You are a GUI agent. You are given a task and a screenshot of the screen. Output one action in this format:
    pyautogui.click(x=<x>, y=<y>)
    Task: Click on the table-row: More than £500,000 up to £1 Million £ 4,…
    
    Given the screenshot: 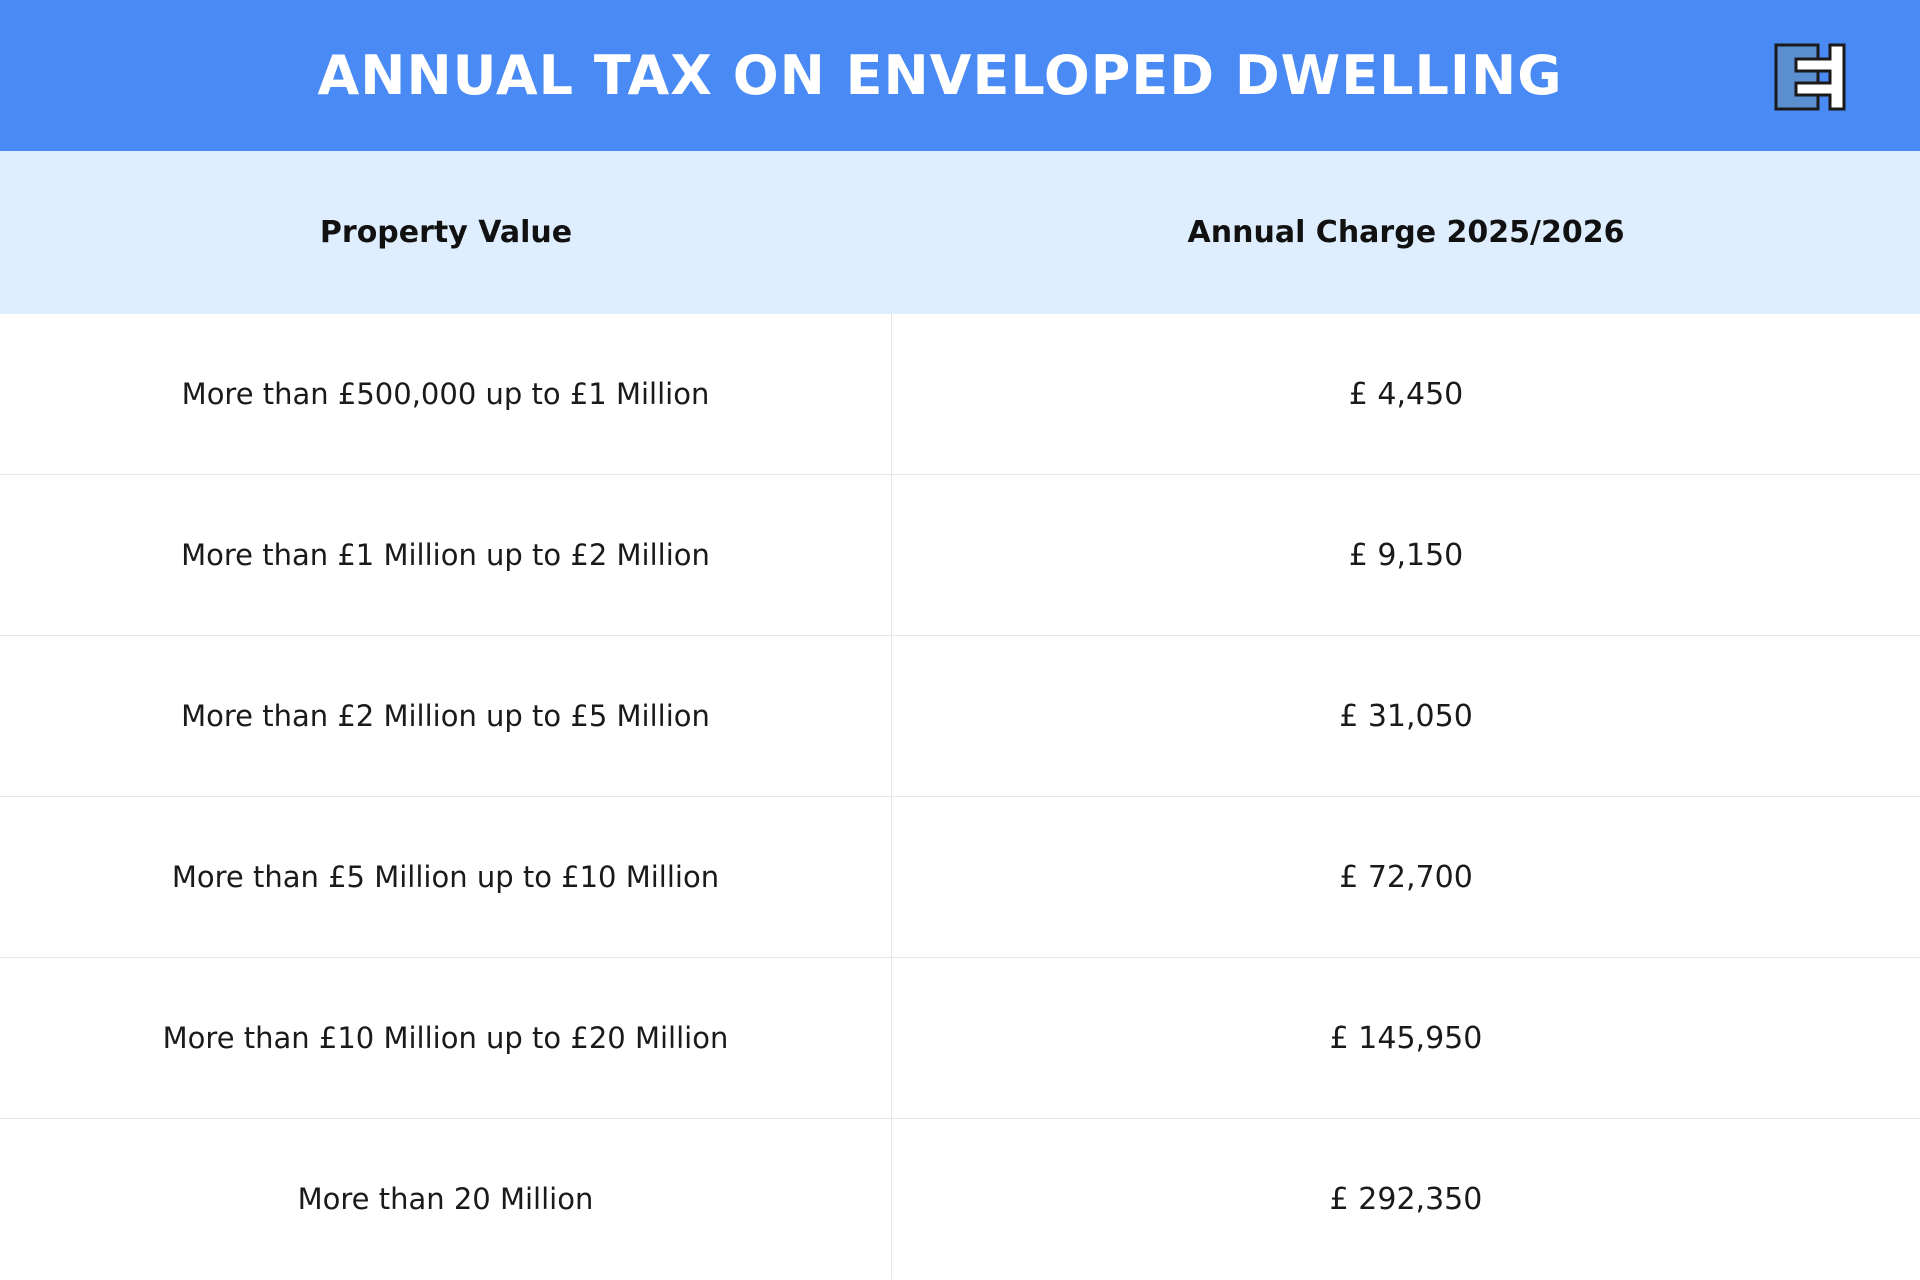 What is the action you would take?
    pyautogui.click(x=960, y=394)
    